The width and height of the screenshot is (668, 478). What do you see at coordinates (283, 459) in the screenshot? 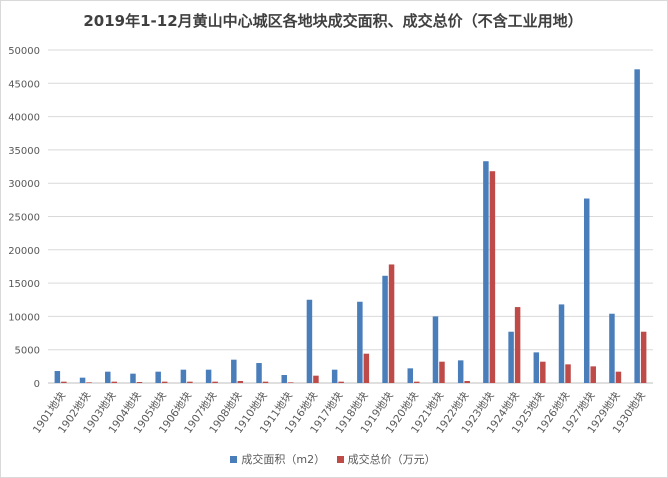
I see `legend-label-area: 成交面积（m2）` at bounding box center [283, 459].